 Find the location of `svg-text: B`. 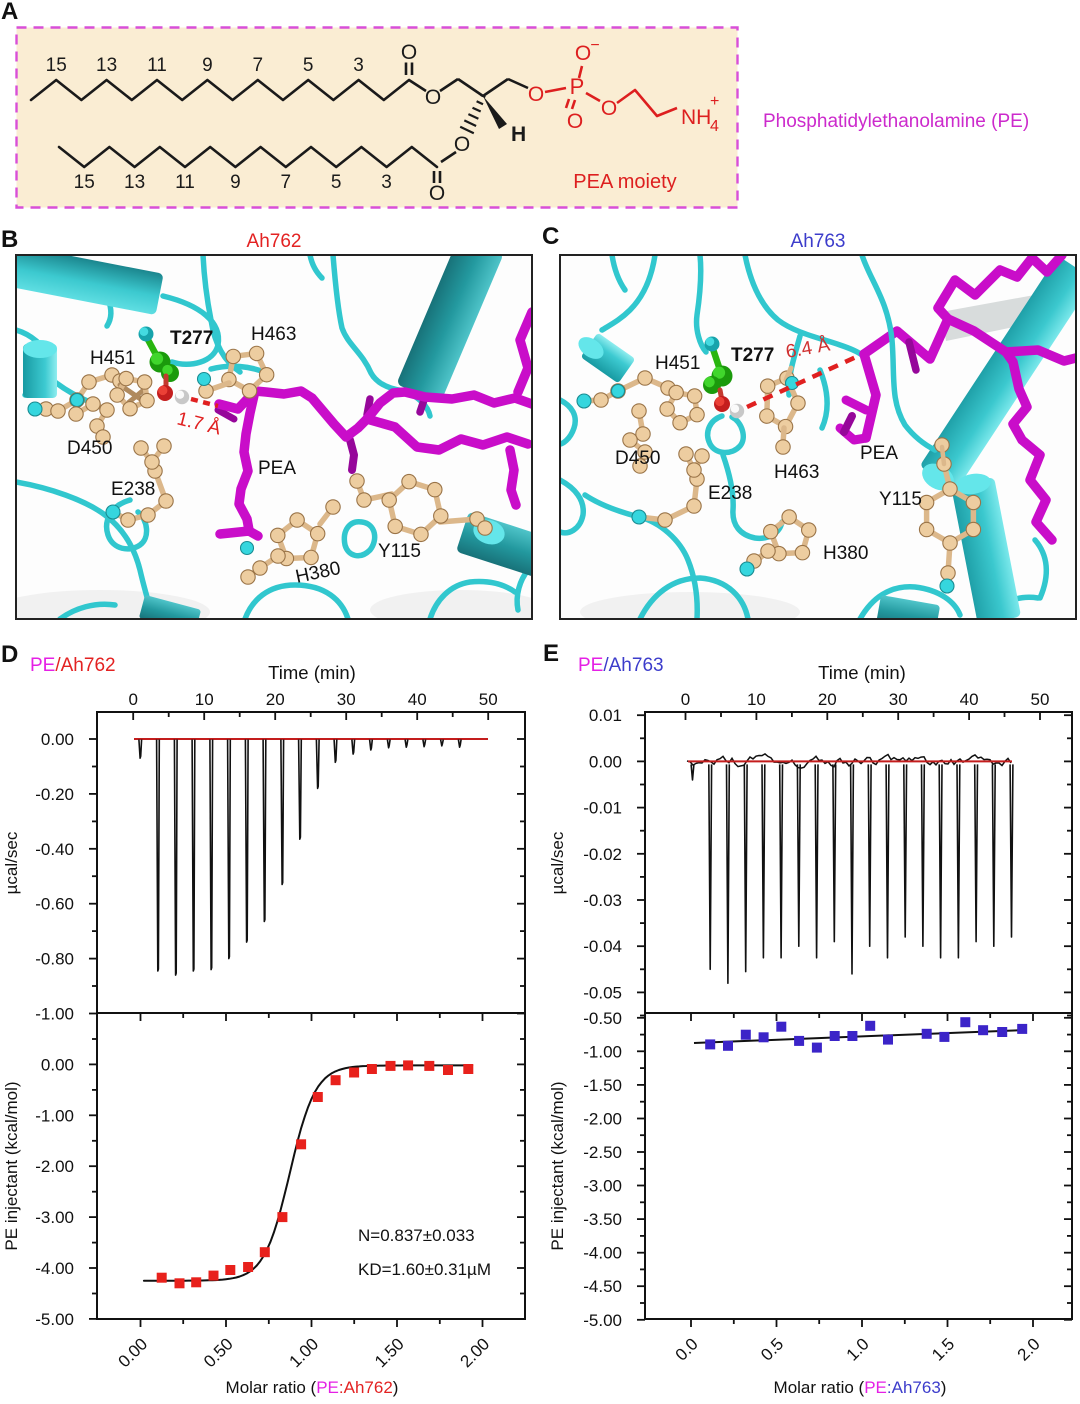

svg-text: B is located at coordinates (9, 239).